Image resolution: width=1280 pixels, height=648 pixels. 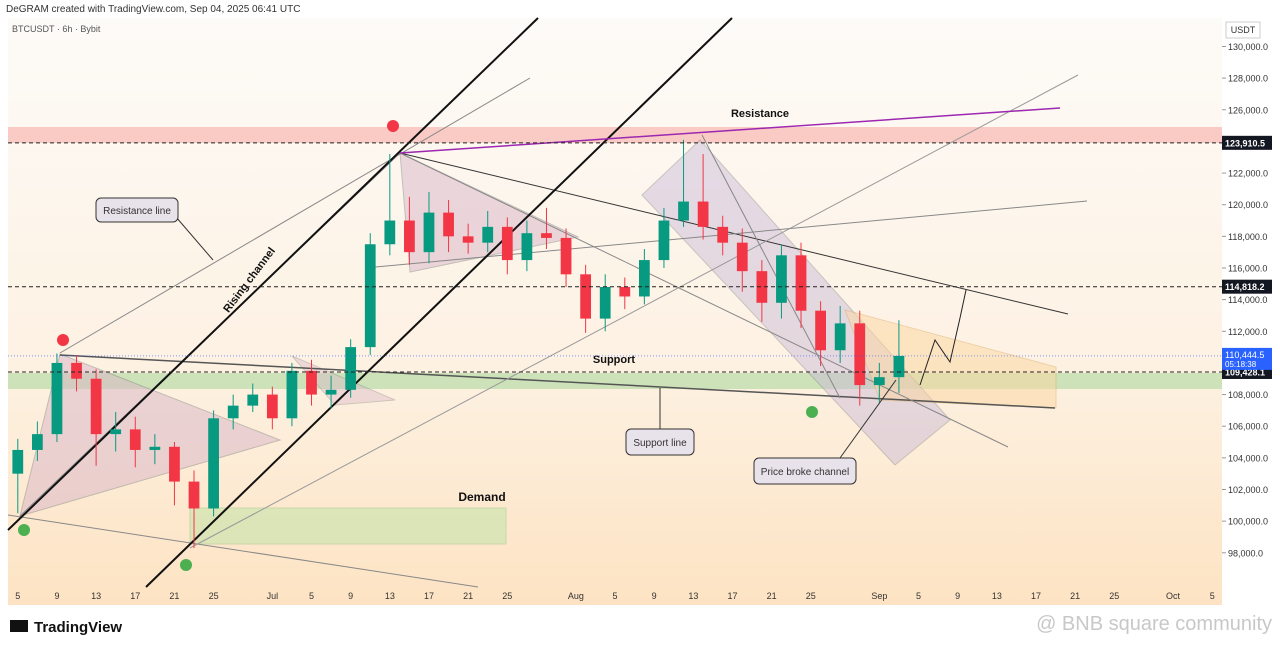 I want to click on y-tick-label: 122,000.0, so click(x=1248, y=174).